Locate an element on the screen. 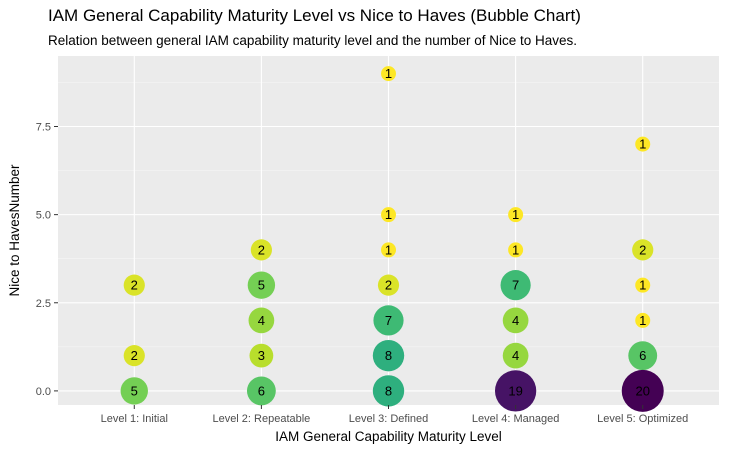 The image size is (741, 450). bubble-label: 20 is located at coordinates (642, 390).